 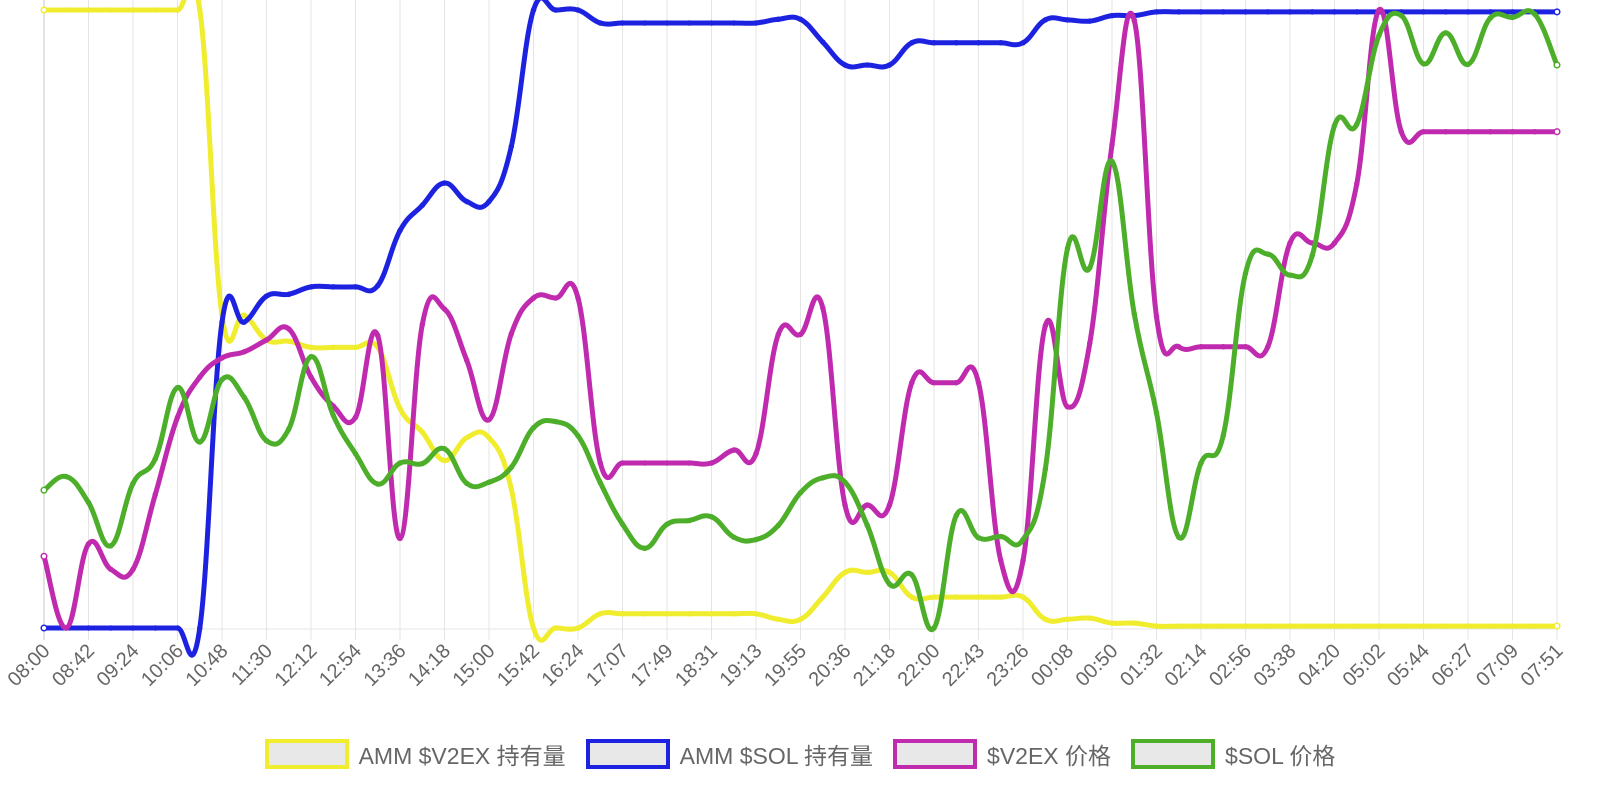 What do you see at coordinates (1233, 754) in the screenshot?
I see `legend-item-sol-price: $SOL 价格` at bounding box center [1233, 754].